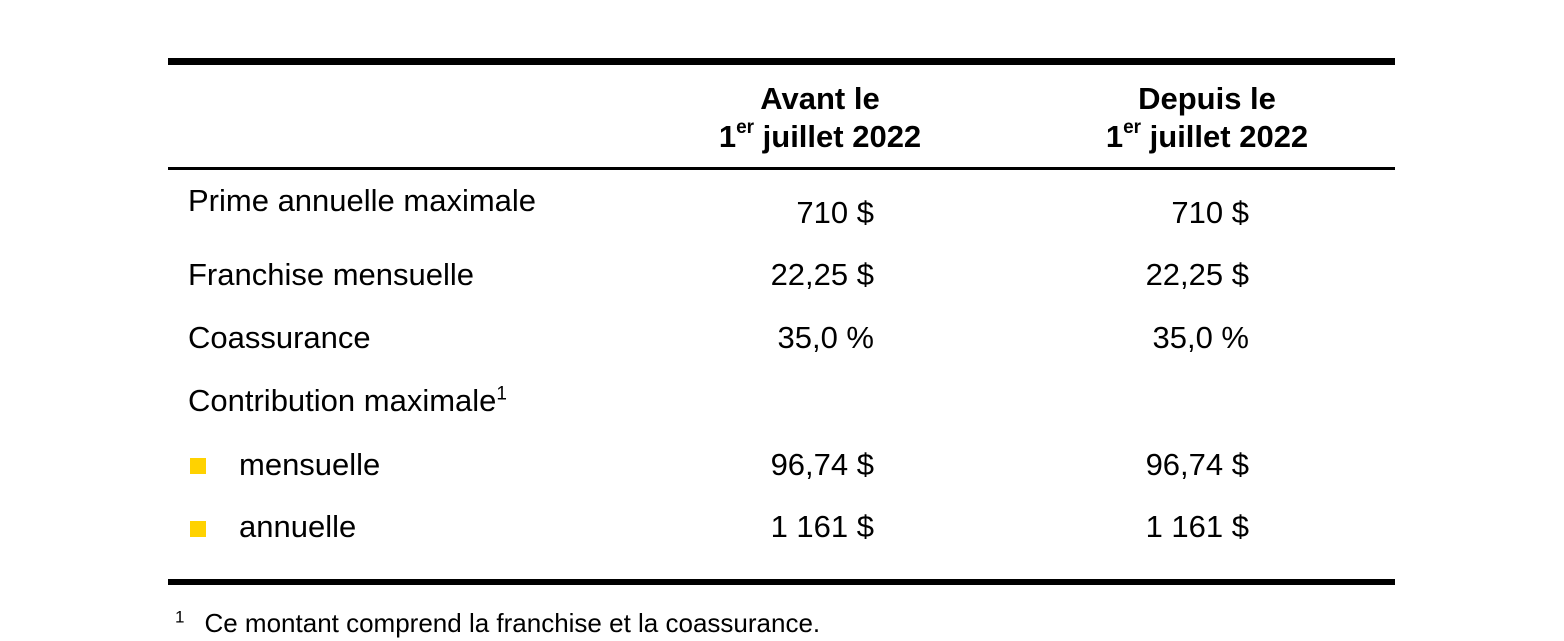 The width and height of the screenshot is (1564, 641). I want to click on row-value-annual-premium-before: 710 $, so click(835, 212).